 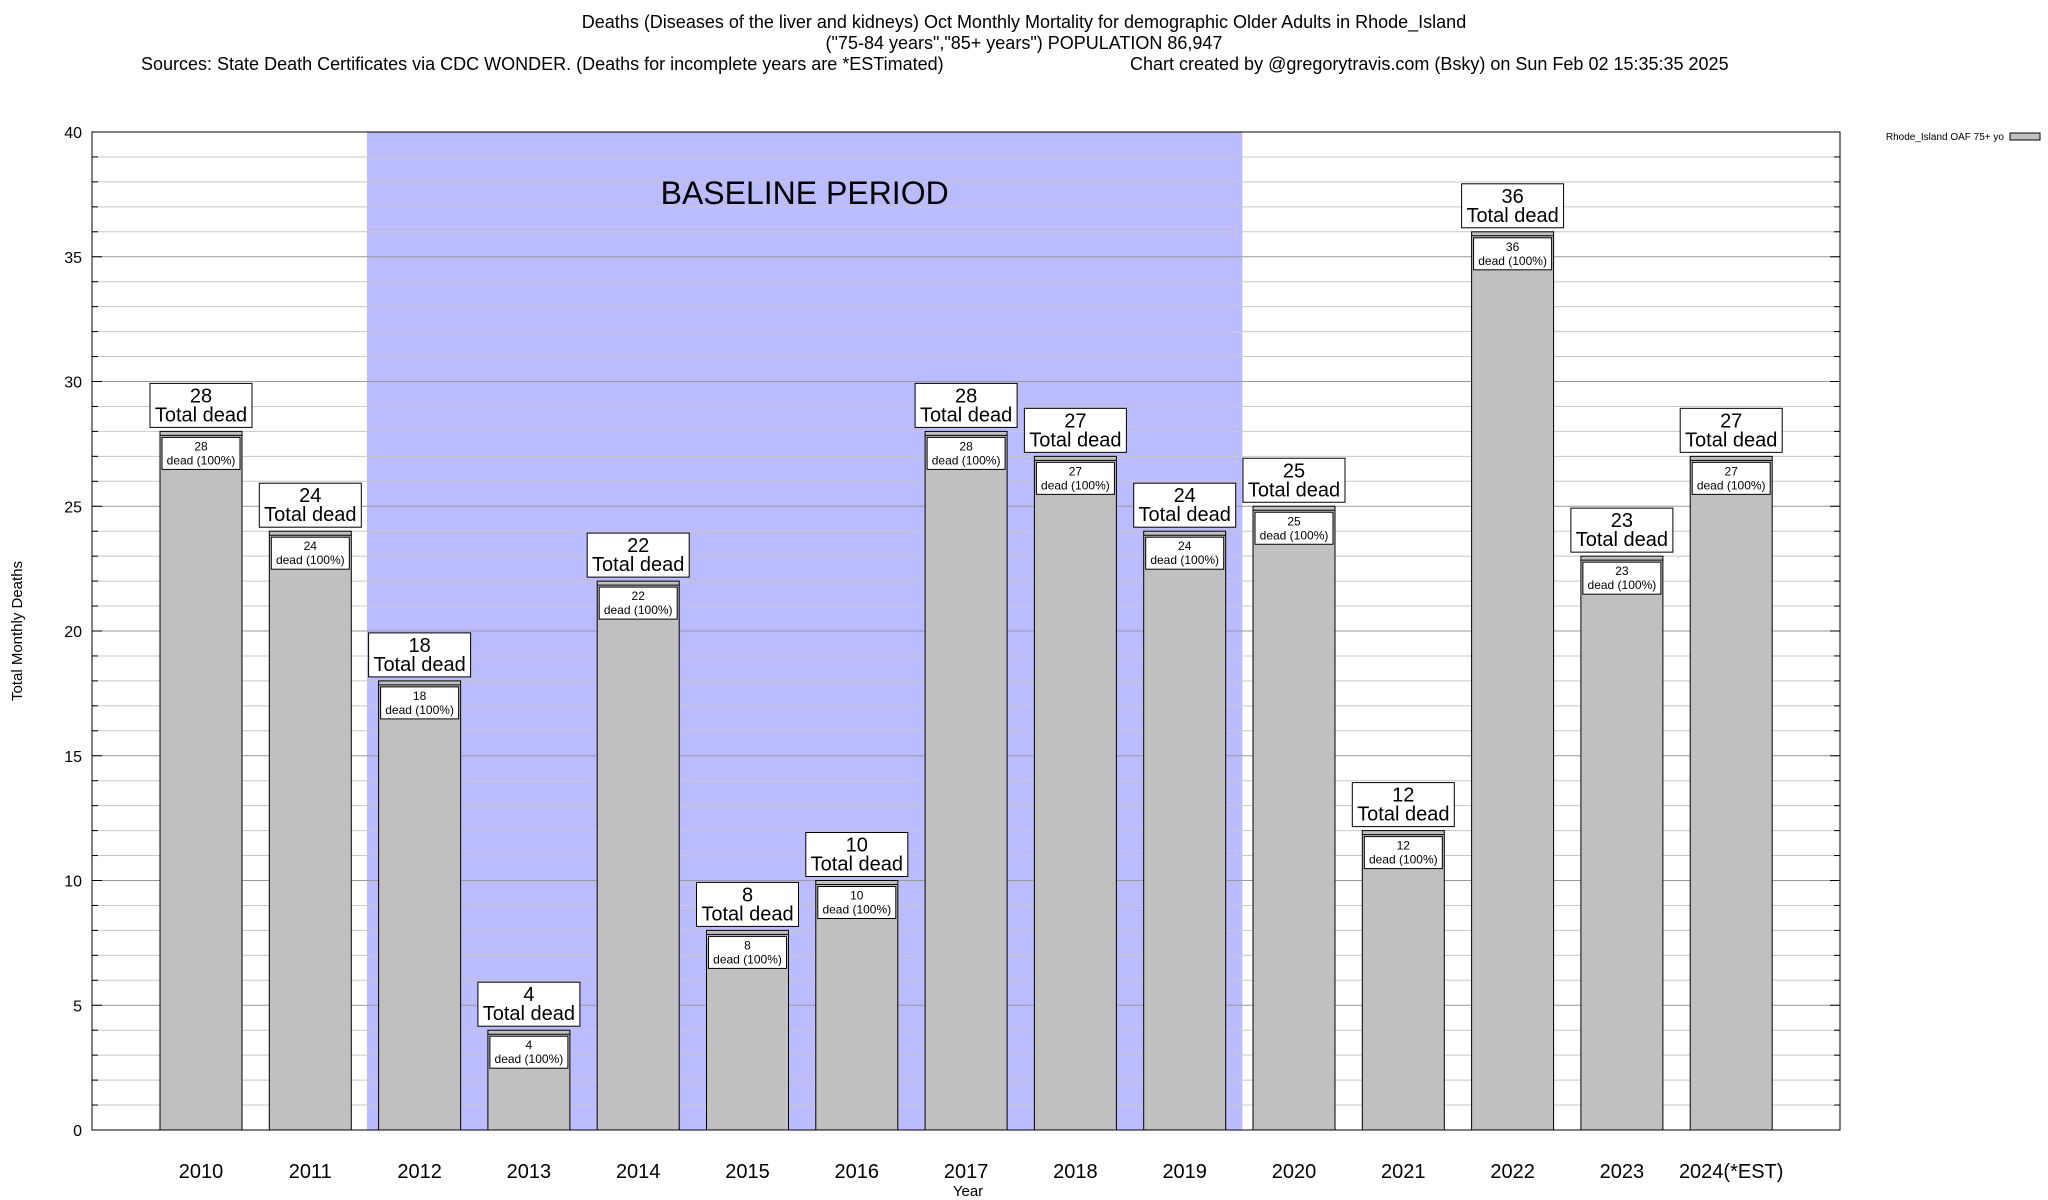 I want to click on y-tick-label: 35, so click(x=73, y=258).